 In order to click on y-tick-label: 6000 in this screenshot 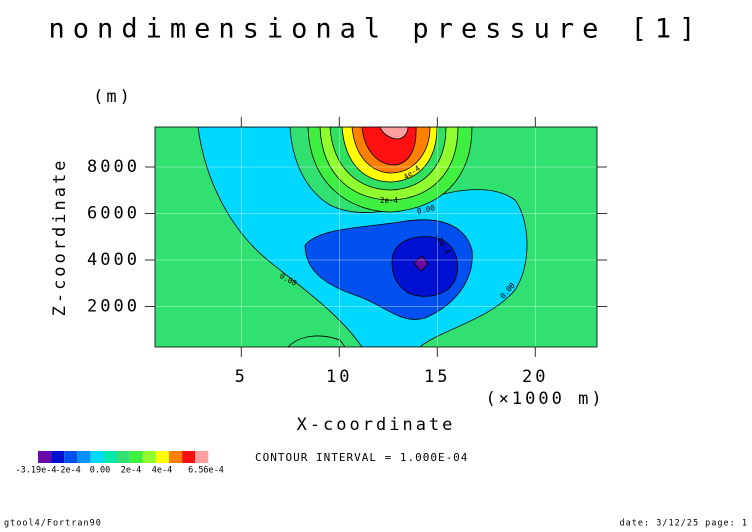, I will do `click(113, 213)`.